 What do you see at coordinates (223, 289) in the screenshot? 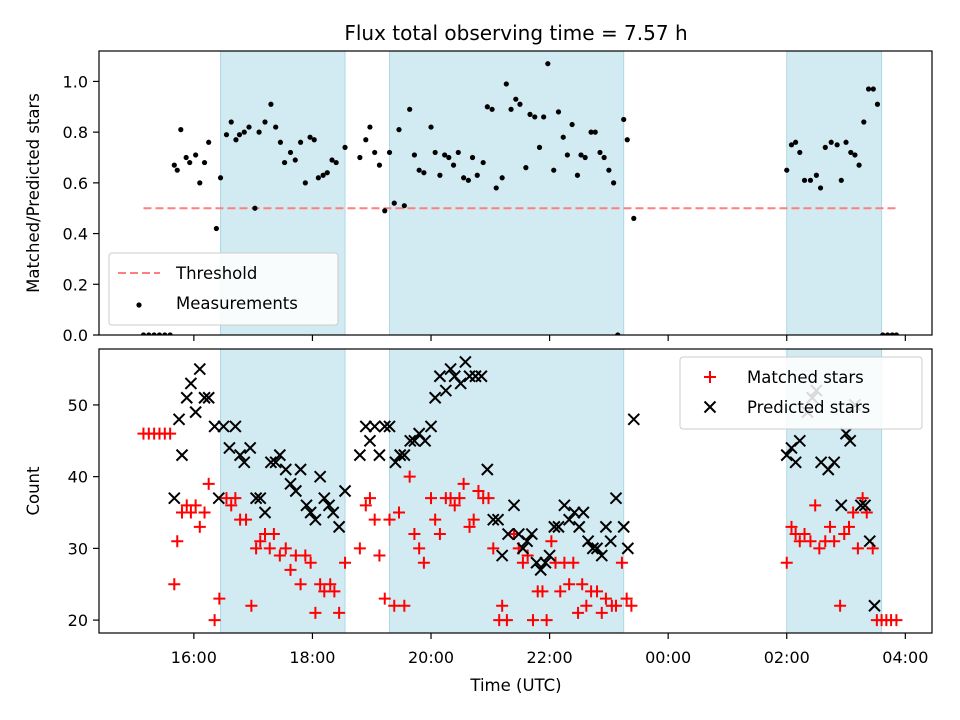
I see `legend: Threshold Measurements` at bounding box center [223, 289].